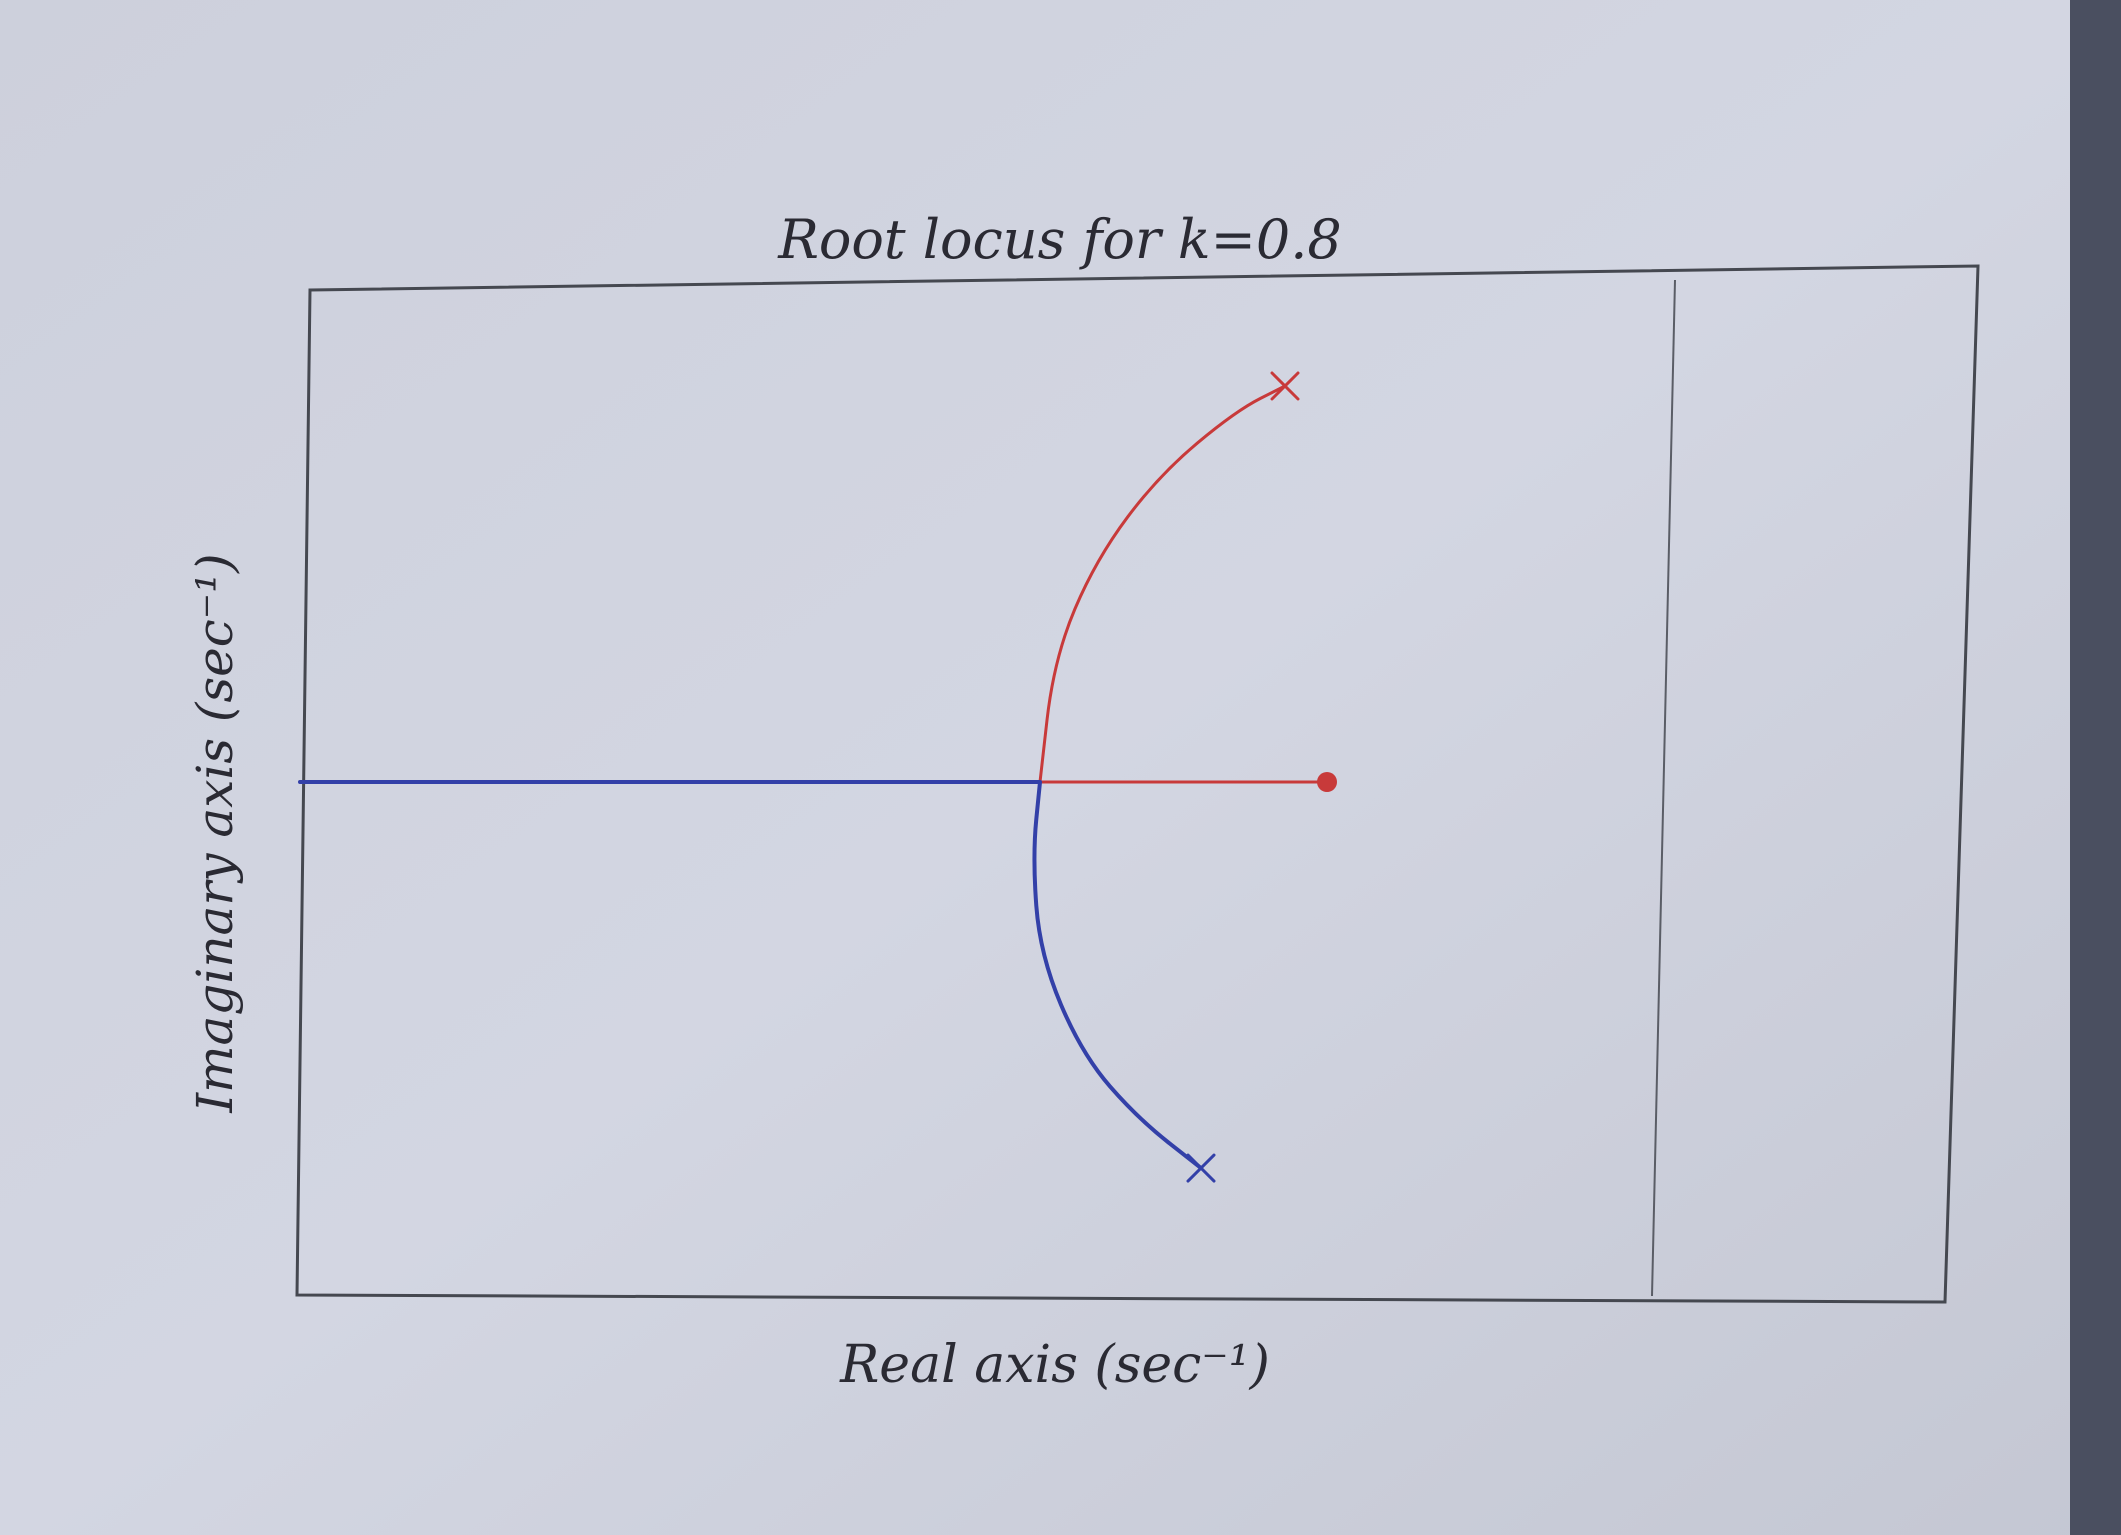 Image resolution: width=2121 pixels, height=1535 pixels. Describe the element at coordinates (1663, 788) in the screenshot. I see `frame-divider-line` at that location.